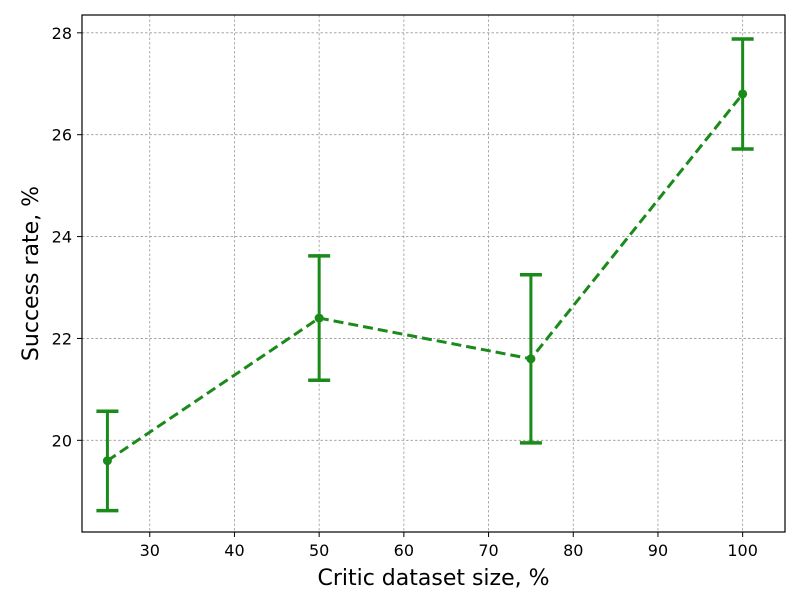 This screenshot has width=800, height=600. Describe the element at coordinates (62, 237) in the screenshot. I see `y-tick-label: 24` at that location.